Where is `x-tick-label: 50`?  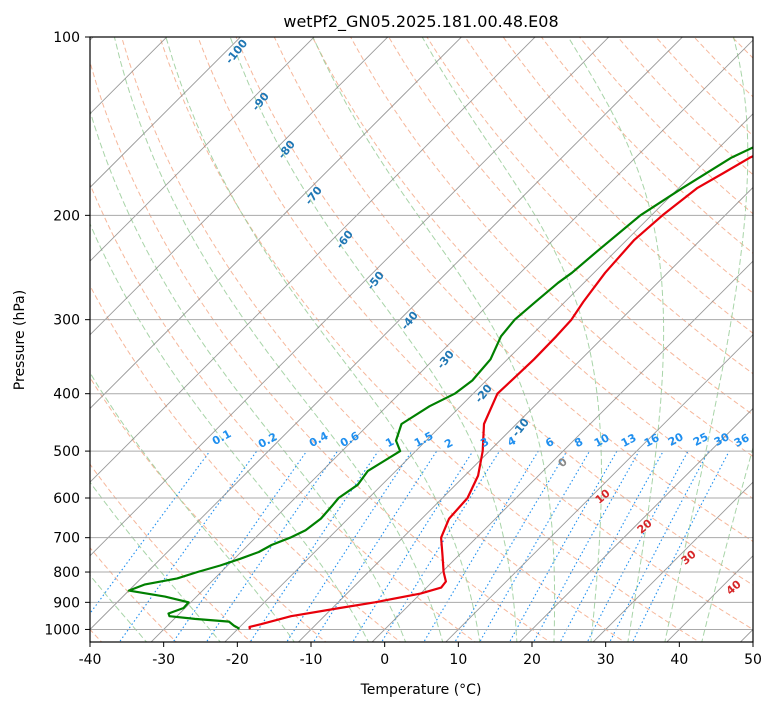 x-tick-label: 50 is located at coordinates (753, 660).